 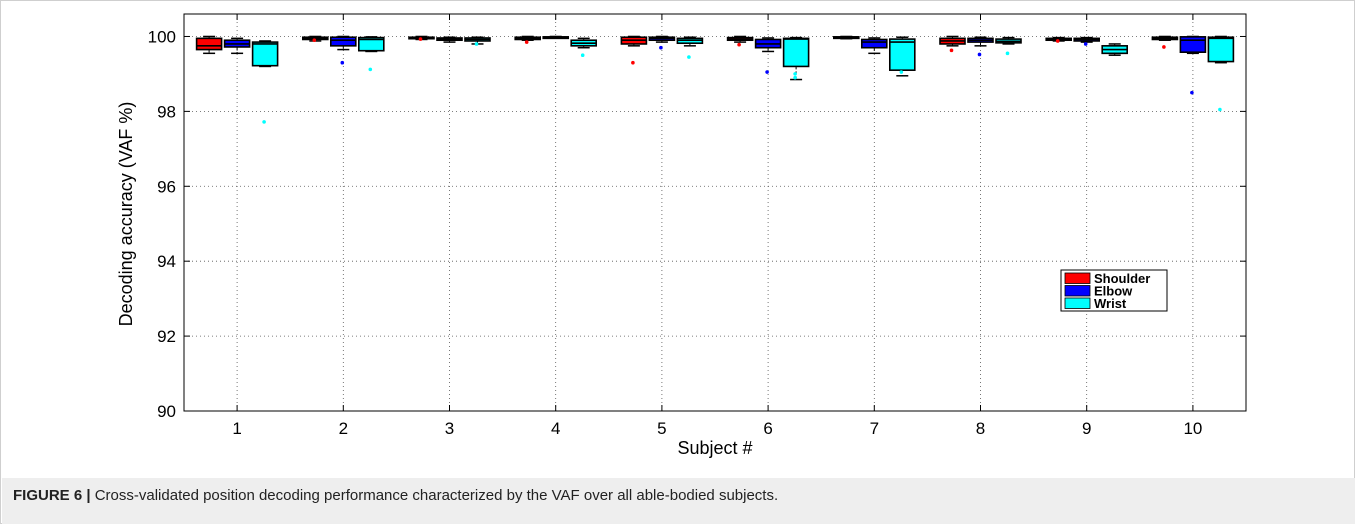 What do you see at coordinates (1086, 428) in the screenshot?
I see `x-tick-label: 9` at bounding box center [1086, 428].